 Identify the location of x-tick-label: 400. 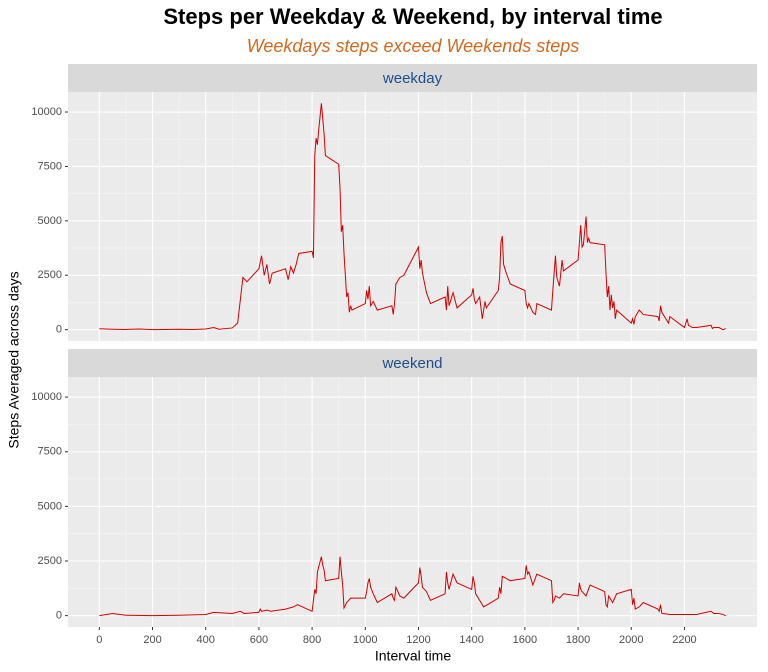
(206, 640).